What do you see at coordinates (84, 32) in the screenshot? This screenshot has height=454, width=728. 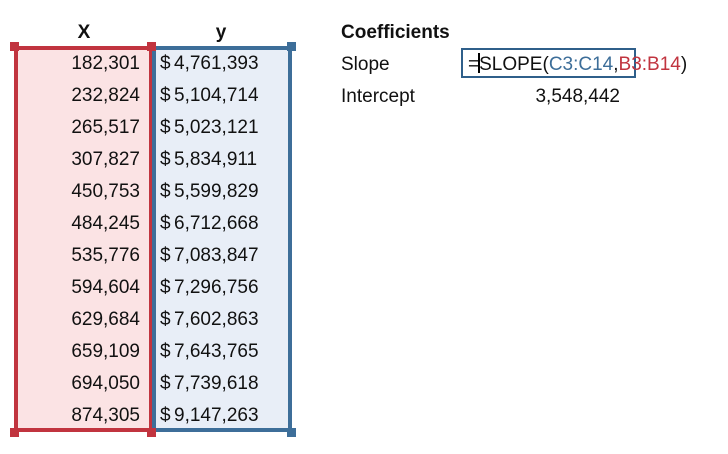 I see `header-x: X` at bounding box center [84, 32].